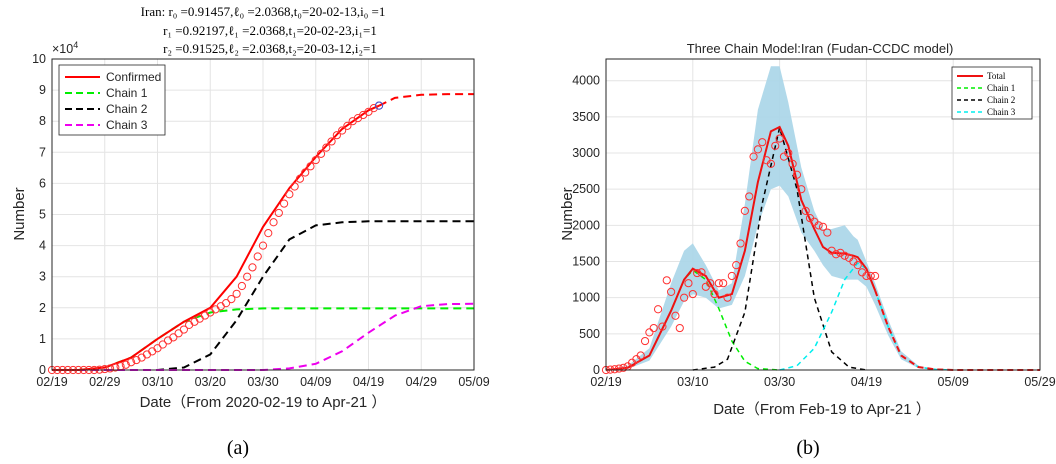  I want to click on chart-b-y-tick-label: 1500, so click(586, 262).